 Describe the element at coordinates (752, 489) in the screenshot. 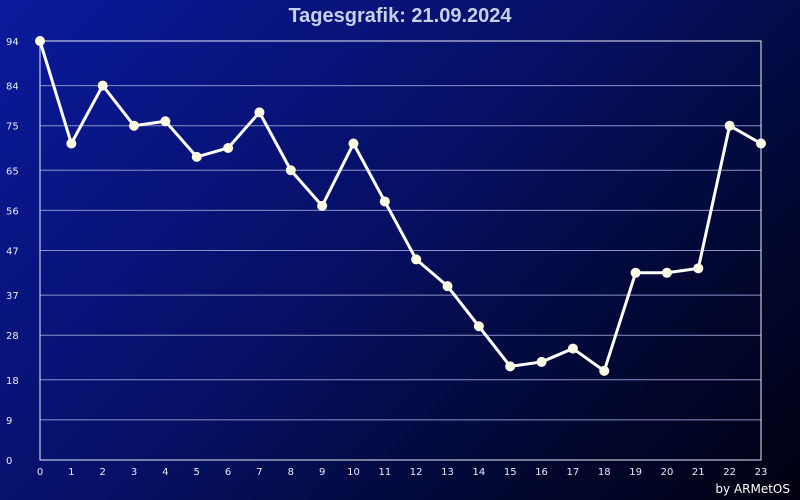

I see `credit-text: by ARMetOS` at that location.